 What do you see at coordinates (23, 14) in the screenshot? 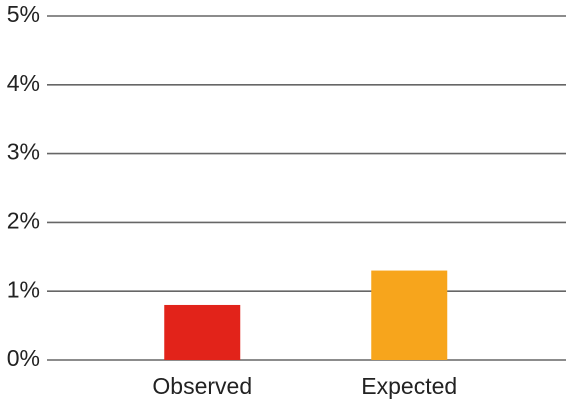
I see `y-tick-label: 5%` at bounding box center [23, 14].